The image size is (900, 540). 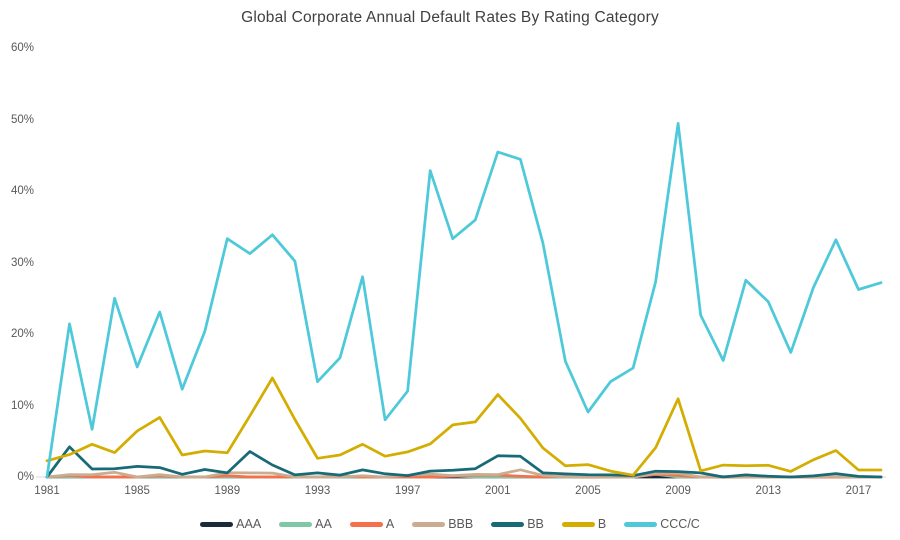 I want to click on legend-item-label: CCC/C, so click(x=680, y=524).